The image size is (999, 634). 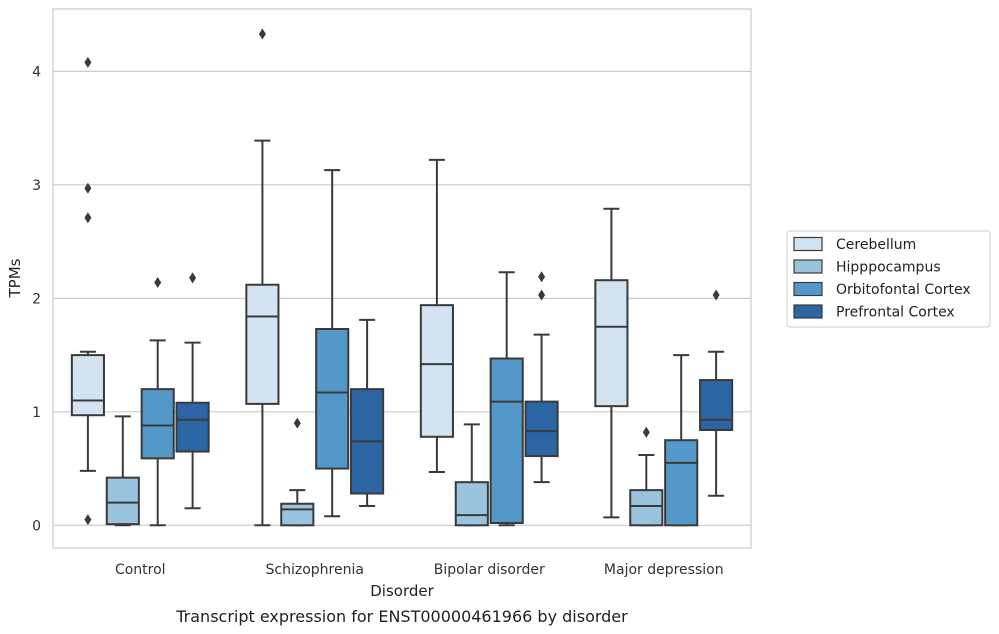 What do you see at coordinates (140, 570) in the screenshot?
I see `x-tick-label: Control` at bounding box center [140, 570].